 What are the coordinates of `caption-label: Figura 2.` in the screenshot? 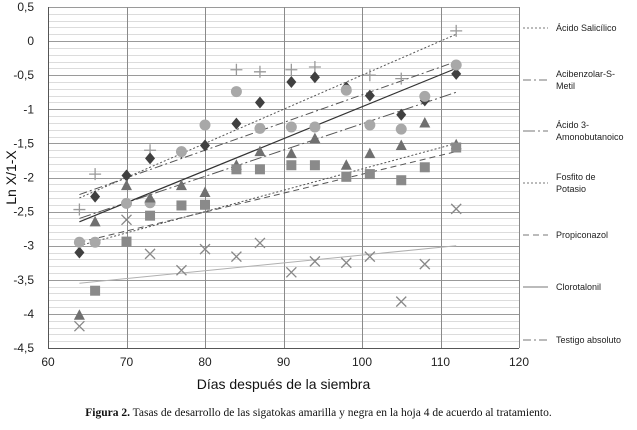 It's located at (107, 413).